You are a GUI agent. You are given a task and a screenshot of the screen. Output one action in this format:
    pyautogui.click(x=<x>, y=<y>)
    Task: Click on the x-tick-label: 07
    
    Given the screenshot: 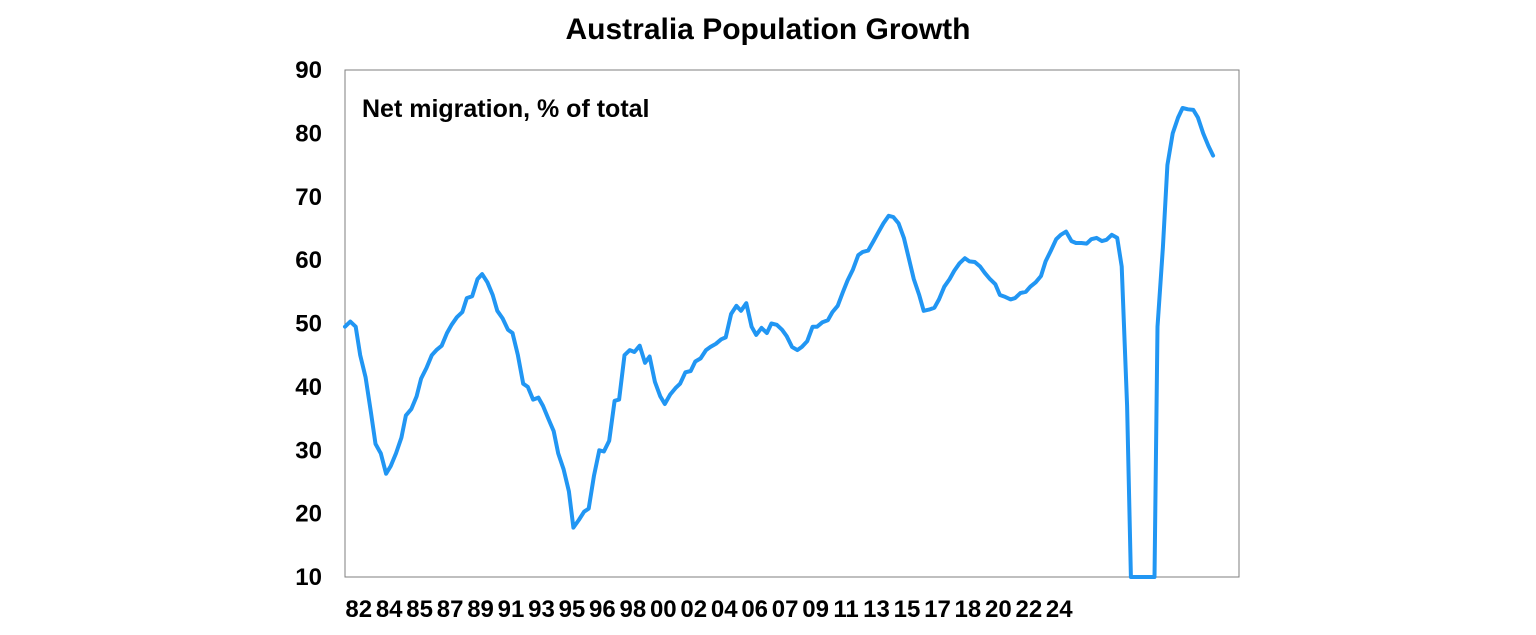 What is the action you would take?
    pyautogui.click(x=785, y=609)
    